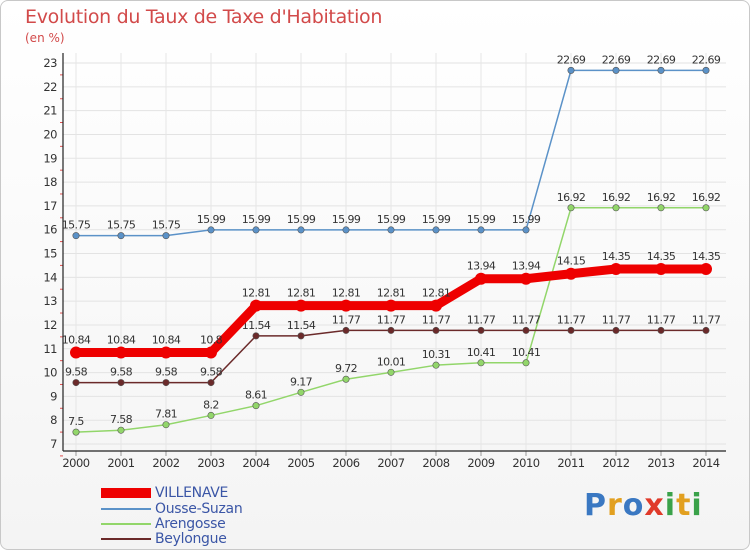  What do you see at coordinates (615, 463) in the screenshot?
I see `x-tick-label: 2012` at bounding box center [615, 463].